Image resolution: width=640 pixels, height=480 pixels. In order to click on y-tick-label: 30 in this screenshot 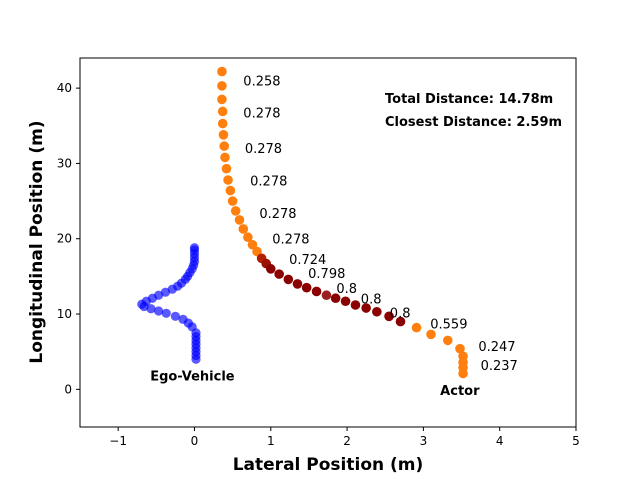, I will do `click(64, 163)`.